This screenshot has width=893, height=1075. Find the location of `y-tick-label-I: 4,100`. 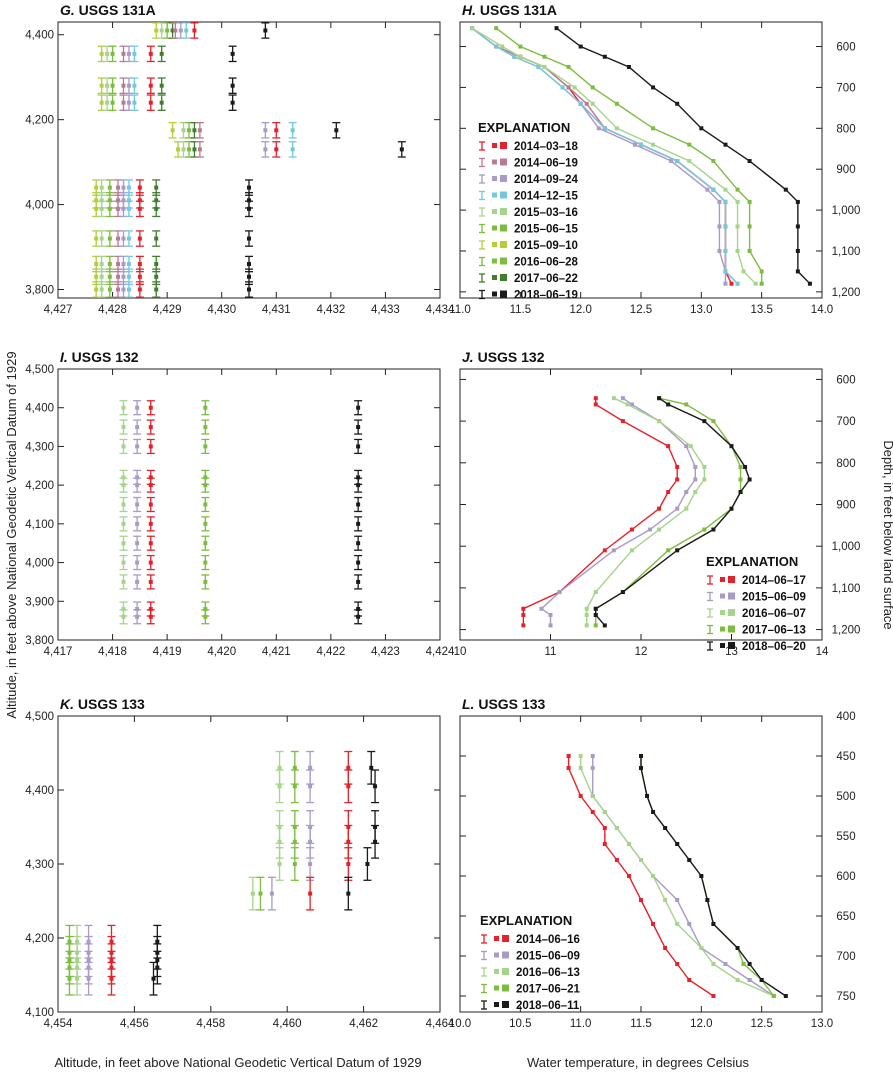

y-tick-label-I: 4,100 is located at coordinates (39, 525).